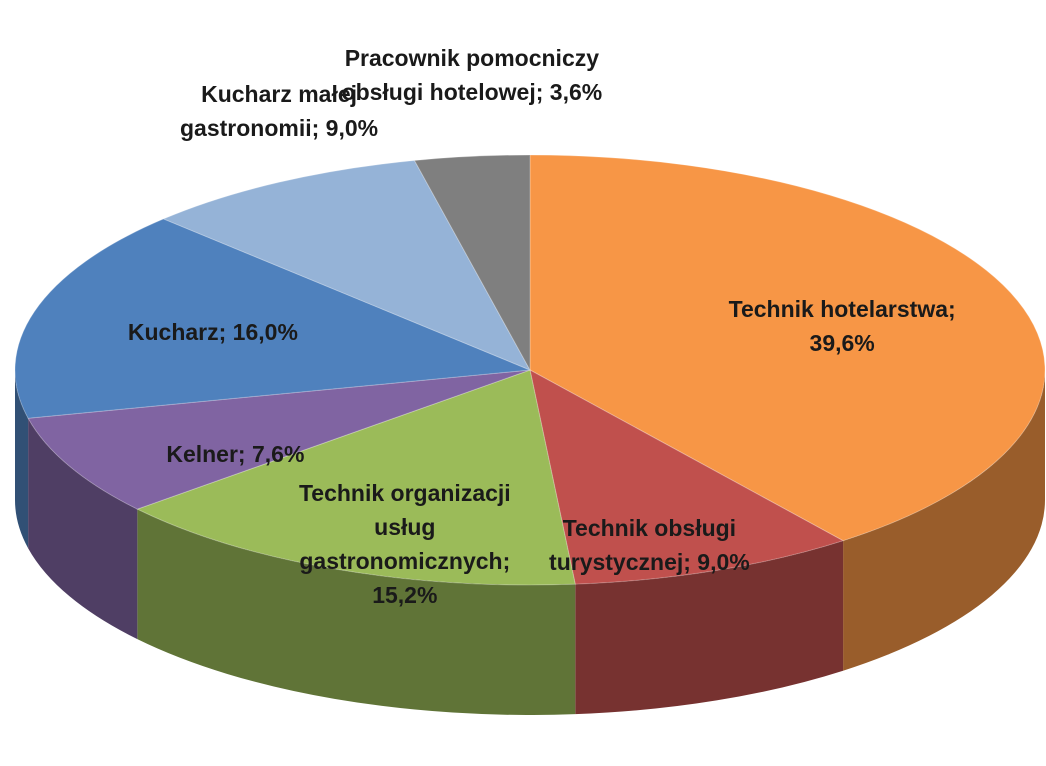 The height and width of the screenshot is (766, 1046). Describe the element at coordinates (279, 110) in the screenshot. I see `data-label: Kucharz małej gastronomii; 9,0%` at that location.